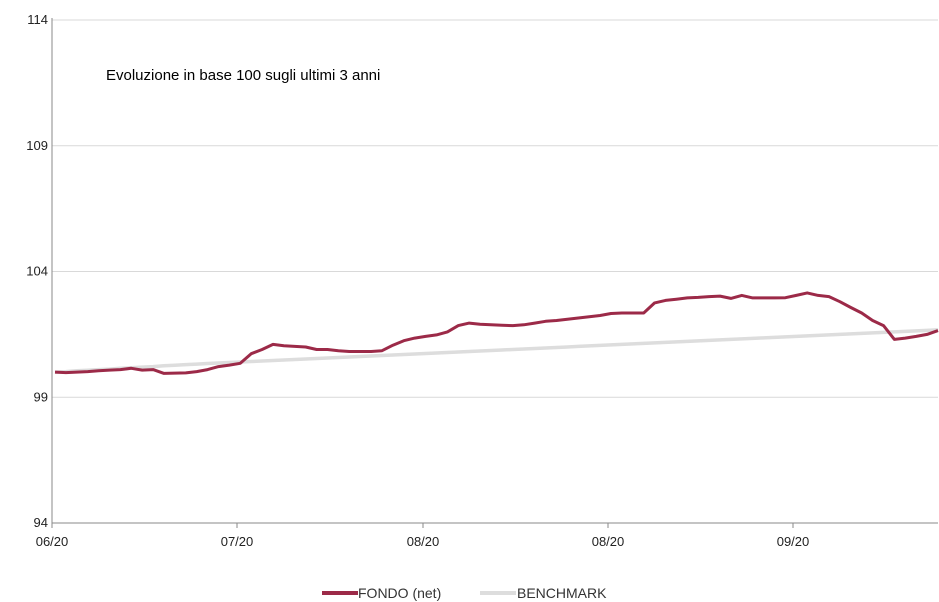  I want to click on legend: FONDO (net) BENCHMARK, so click(464, 593).